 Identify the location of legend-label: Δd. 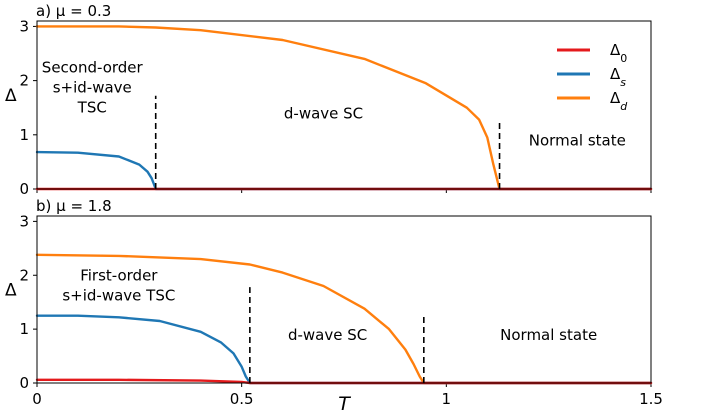
(619, 101).